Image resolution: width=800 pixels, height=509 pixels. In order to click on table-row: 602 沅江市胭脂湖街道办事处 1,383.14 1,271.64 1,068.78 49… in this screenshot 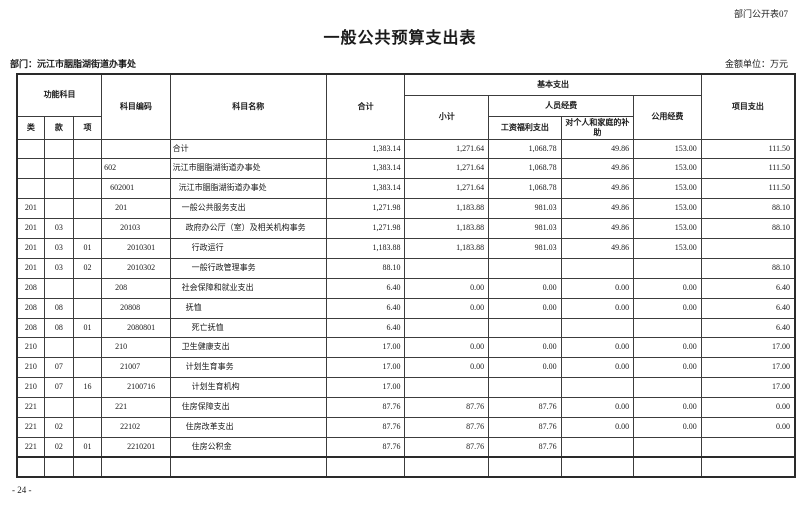, I will do `click(406, 169)`.